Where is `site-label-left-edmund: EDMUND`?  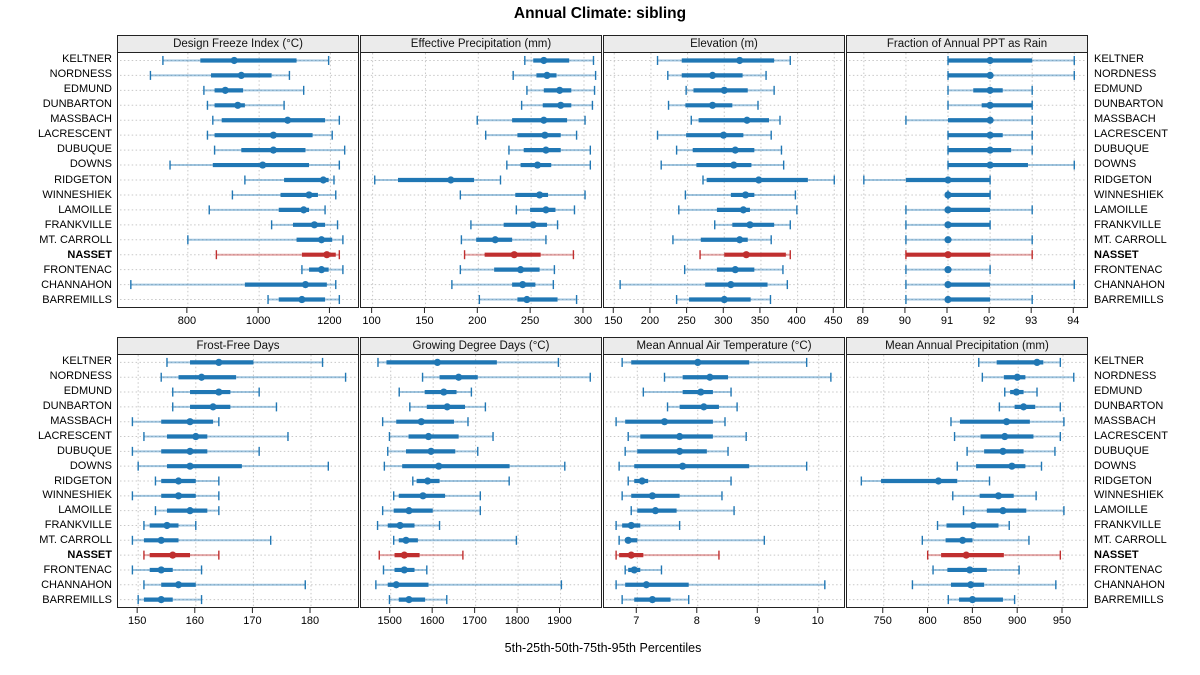 site-label-left-edmund: EDMUND is located at coordinates (87, 89).